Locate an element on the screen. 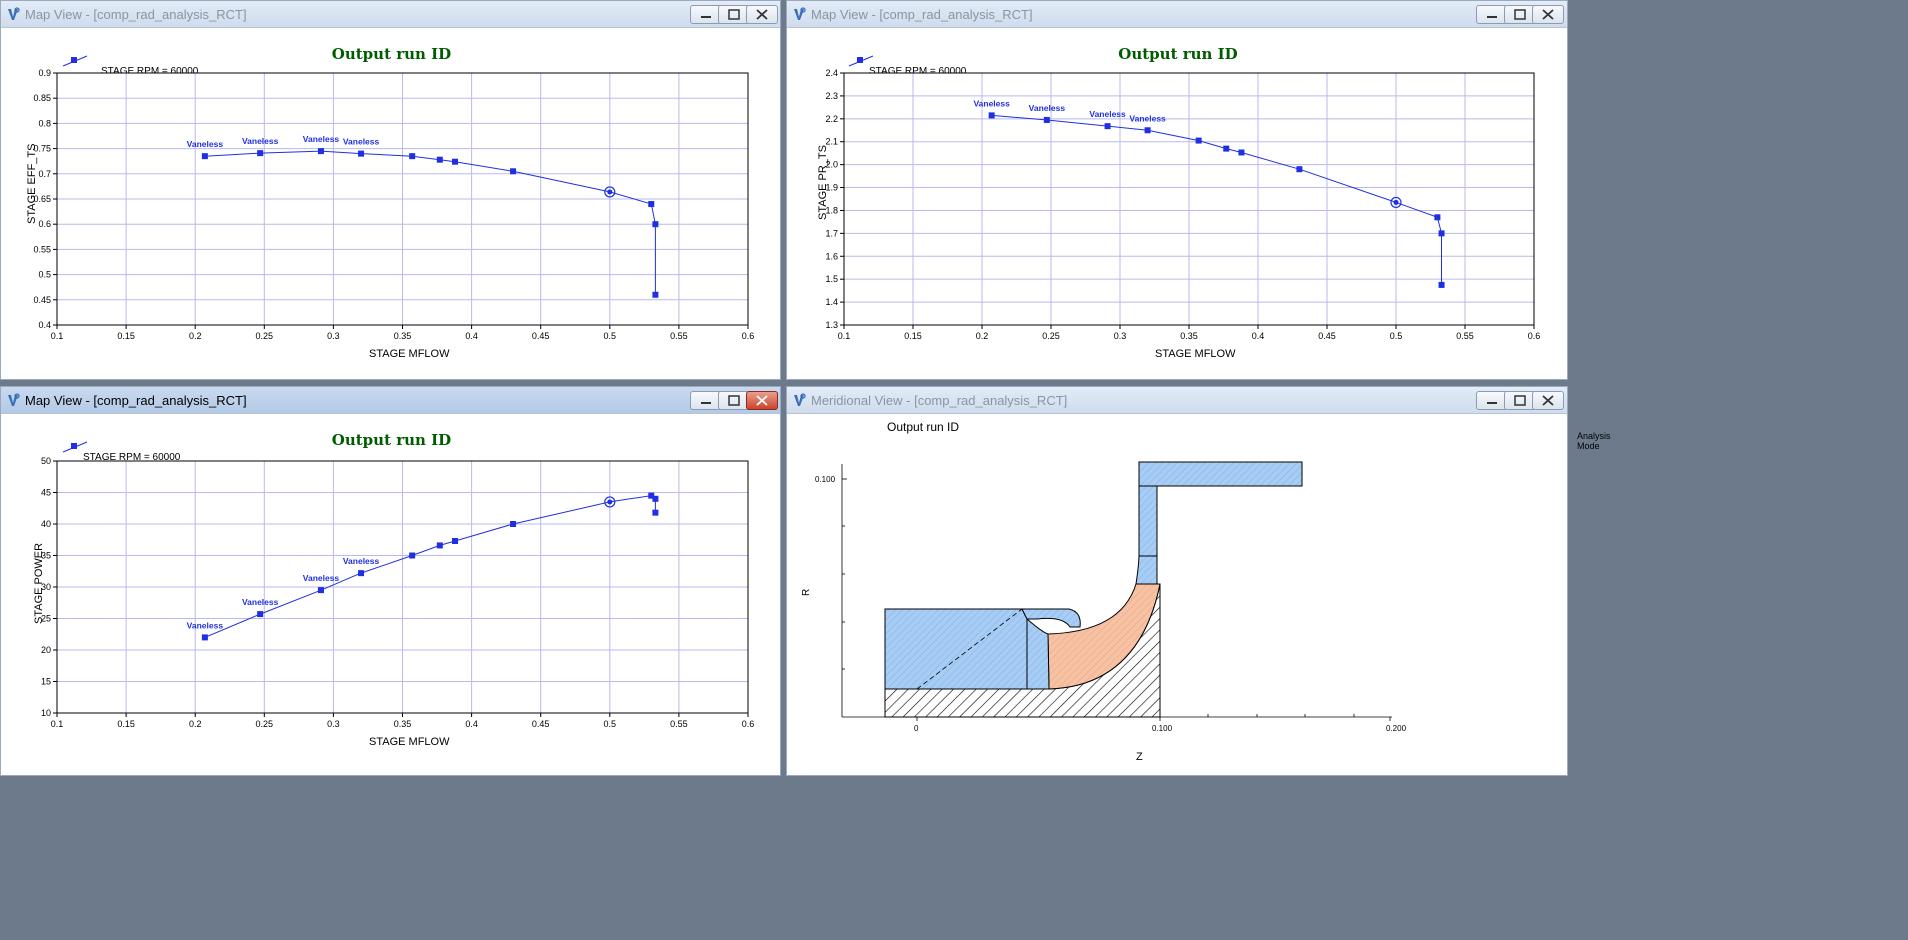 Image resolution: width=1908 pixels, height=940 pixels. exit-volute is located at coordinates (1220, 474).